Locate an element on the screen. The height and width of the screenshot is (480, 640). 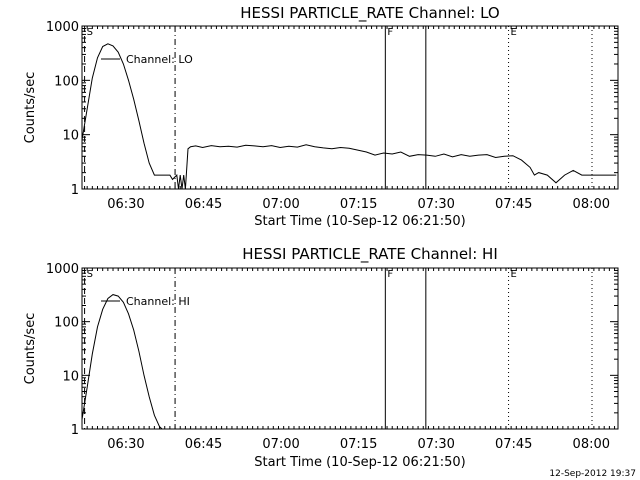
chart-title: HESSI PARTICLE_RATE Channel: LO is located at coordinates (369, 13).